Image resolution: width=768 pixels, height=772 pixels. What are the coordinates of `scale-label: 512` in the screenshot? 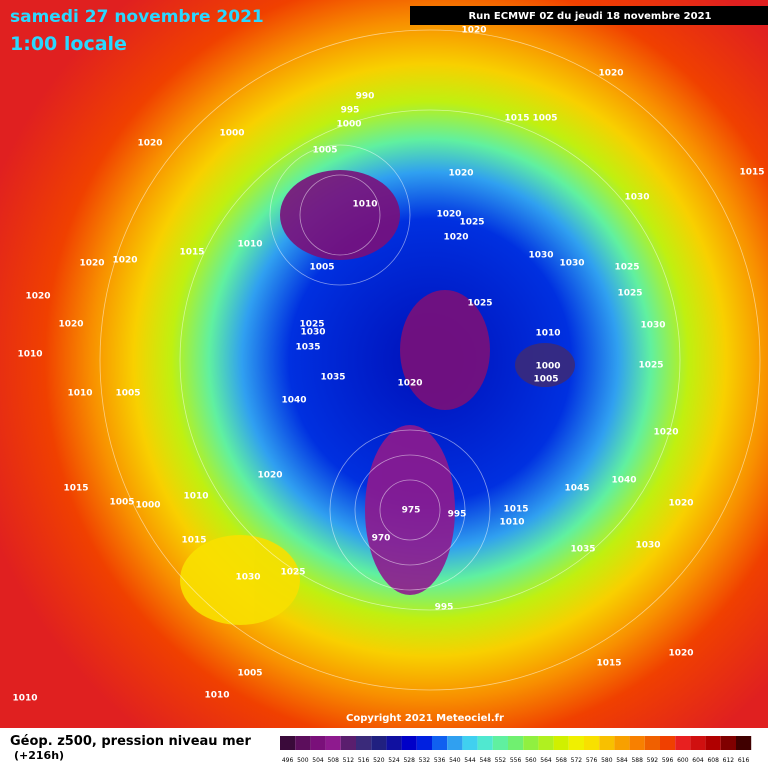 It's located at (349, 760).